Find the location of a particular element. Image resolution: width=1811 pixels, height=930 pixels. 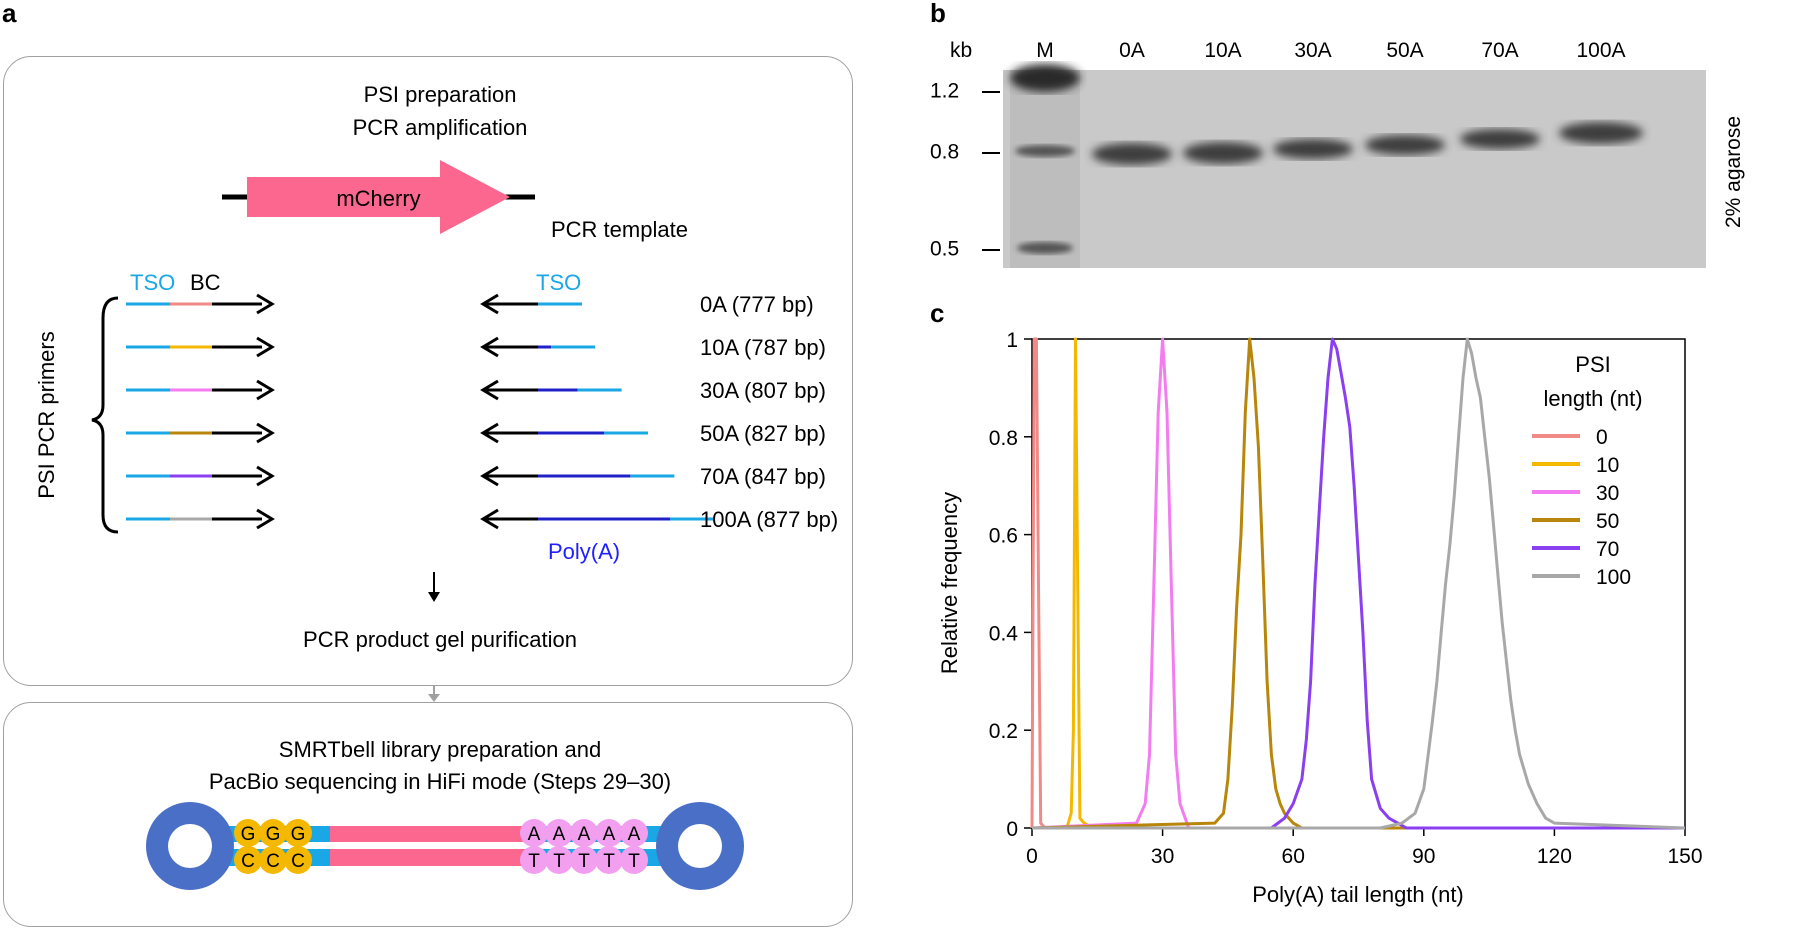

agarose-label: 2% agarose is located at coordinates (1733, 172).